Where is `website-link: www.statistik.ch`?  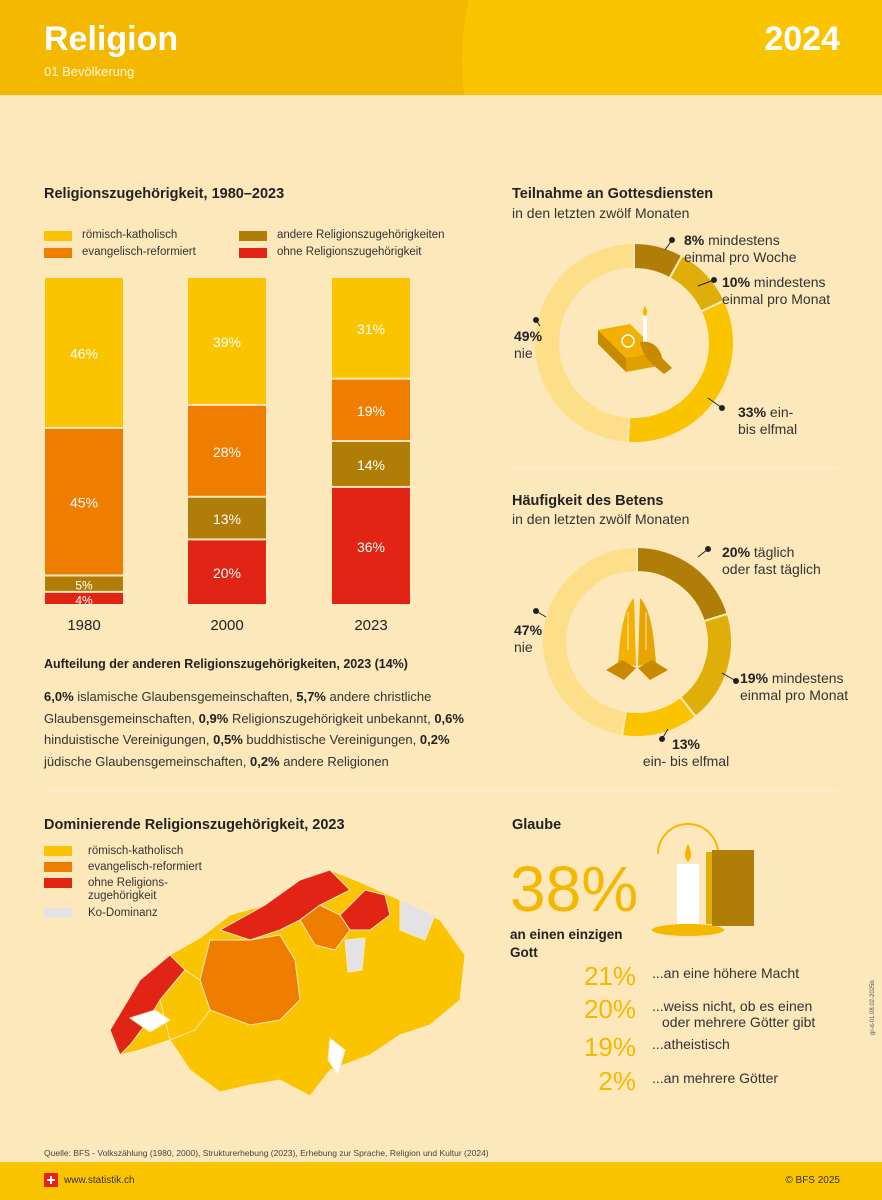
website-link: www.statistik.ch is located at coordinates (99, 1180).